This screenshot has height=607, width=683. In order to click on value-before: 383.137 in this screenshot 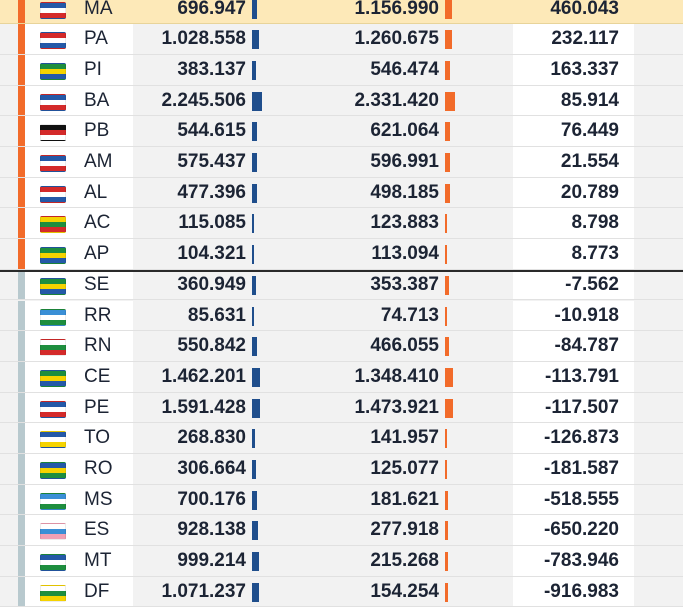, I will do `click(211, 69)`.